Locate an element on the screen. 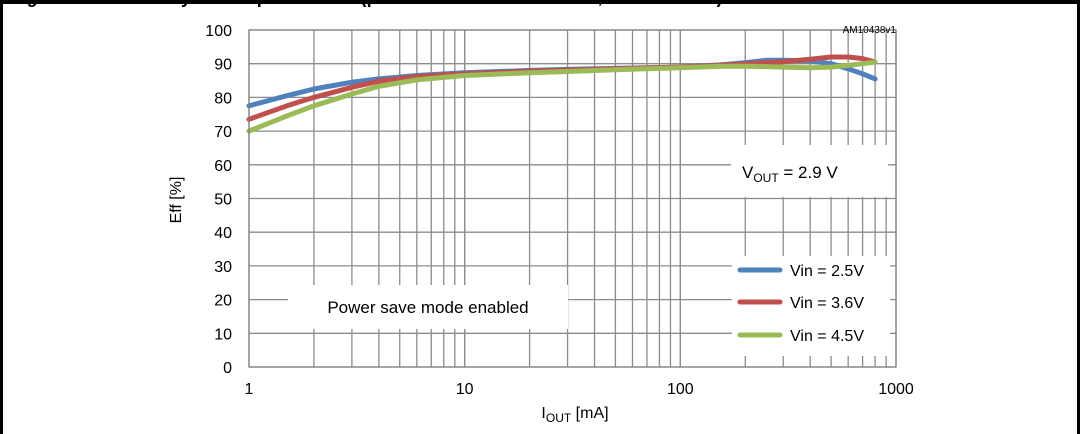  y-tick-label: 70 is located at coordinates (223, 132).